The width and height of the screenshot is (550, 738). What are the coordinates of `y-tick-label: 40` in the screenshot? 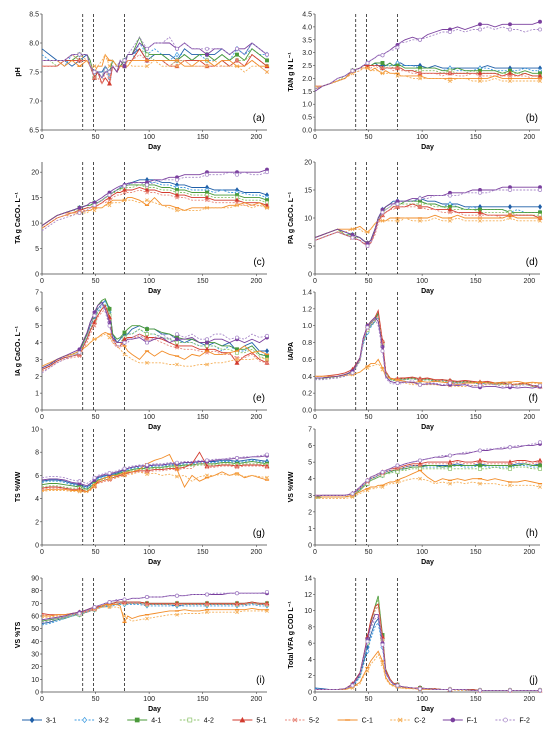 It's located at (35, 642).